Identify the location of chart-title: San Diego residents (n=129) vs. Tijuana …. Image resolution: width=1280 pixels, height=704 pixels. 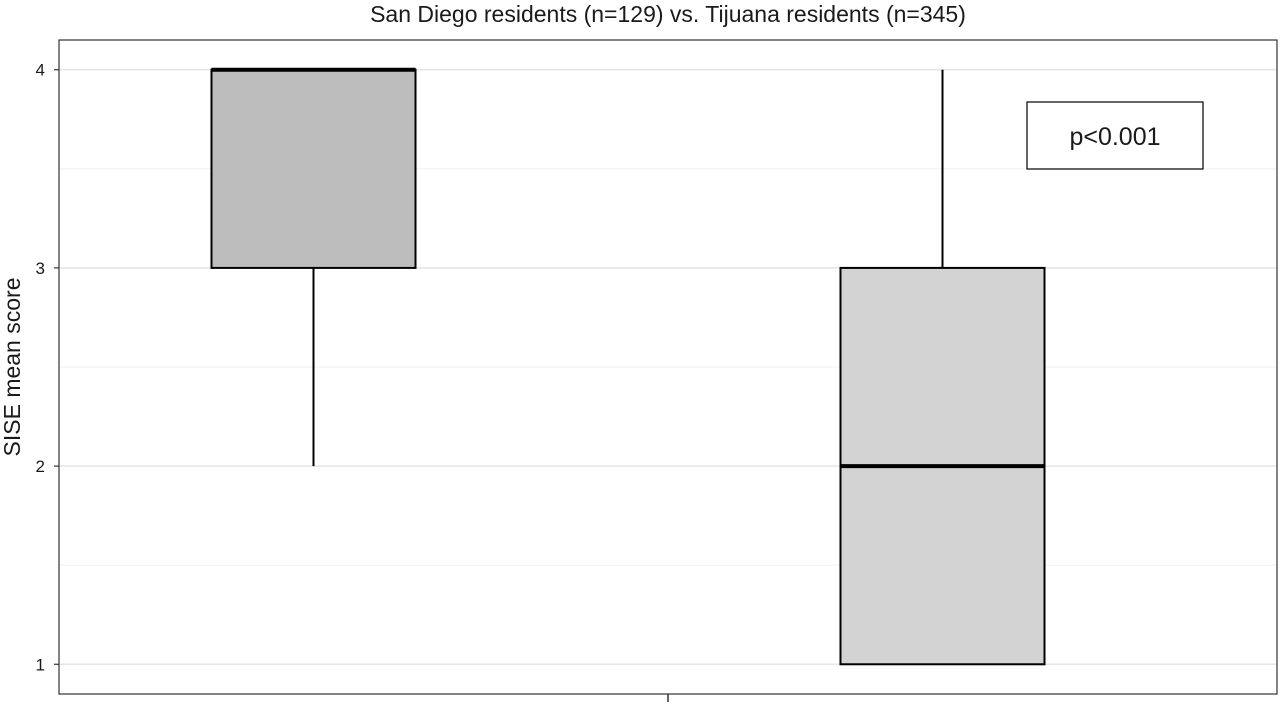
(668, 14).